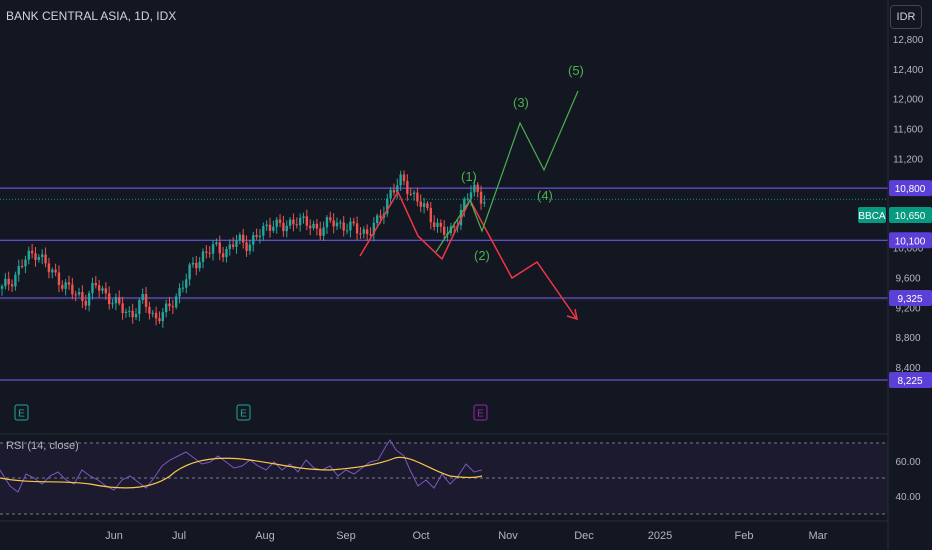  I want to click on y-tick-label: 12,800, so click(908, 40).